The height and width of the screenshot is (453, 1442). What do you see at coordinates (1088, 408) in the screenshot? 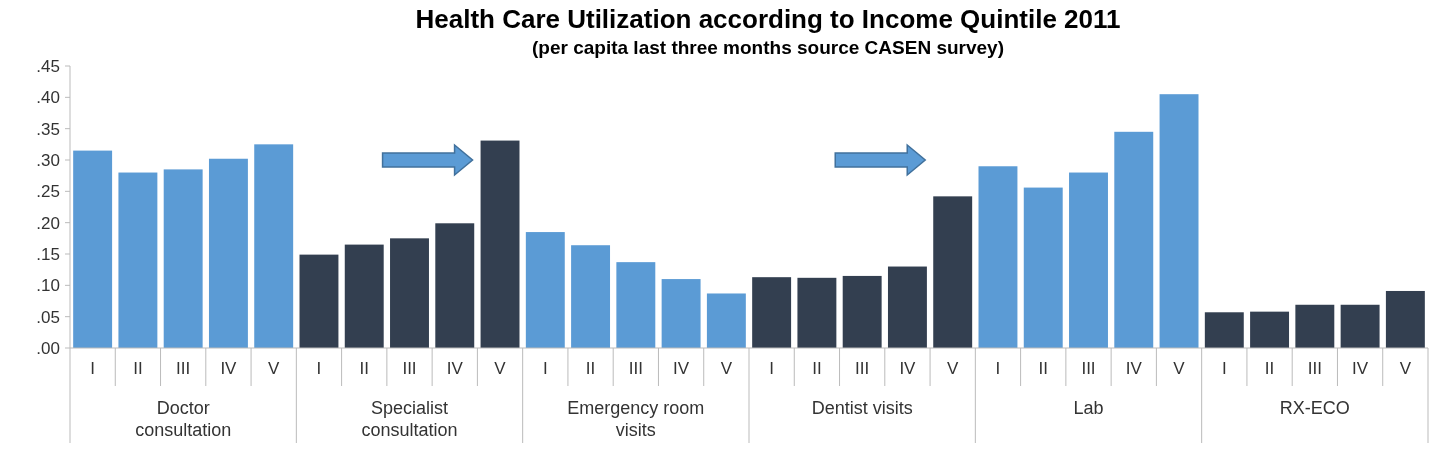
I see `text: Lab` at bounding box center [1088, 408].